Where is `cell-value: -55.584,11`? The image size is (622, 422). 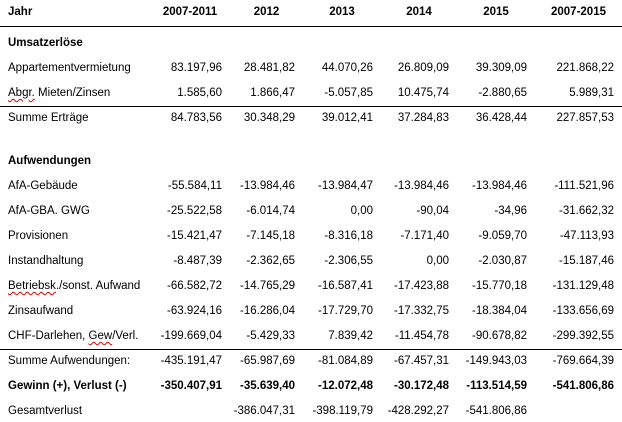
cell-value: -55.584,11 is located at coordinates (194, 186).